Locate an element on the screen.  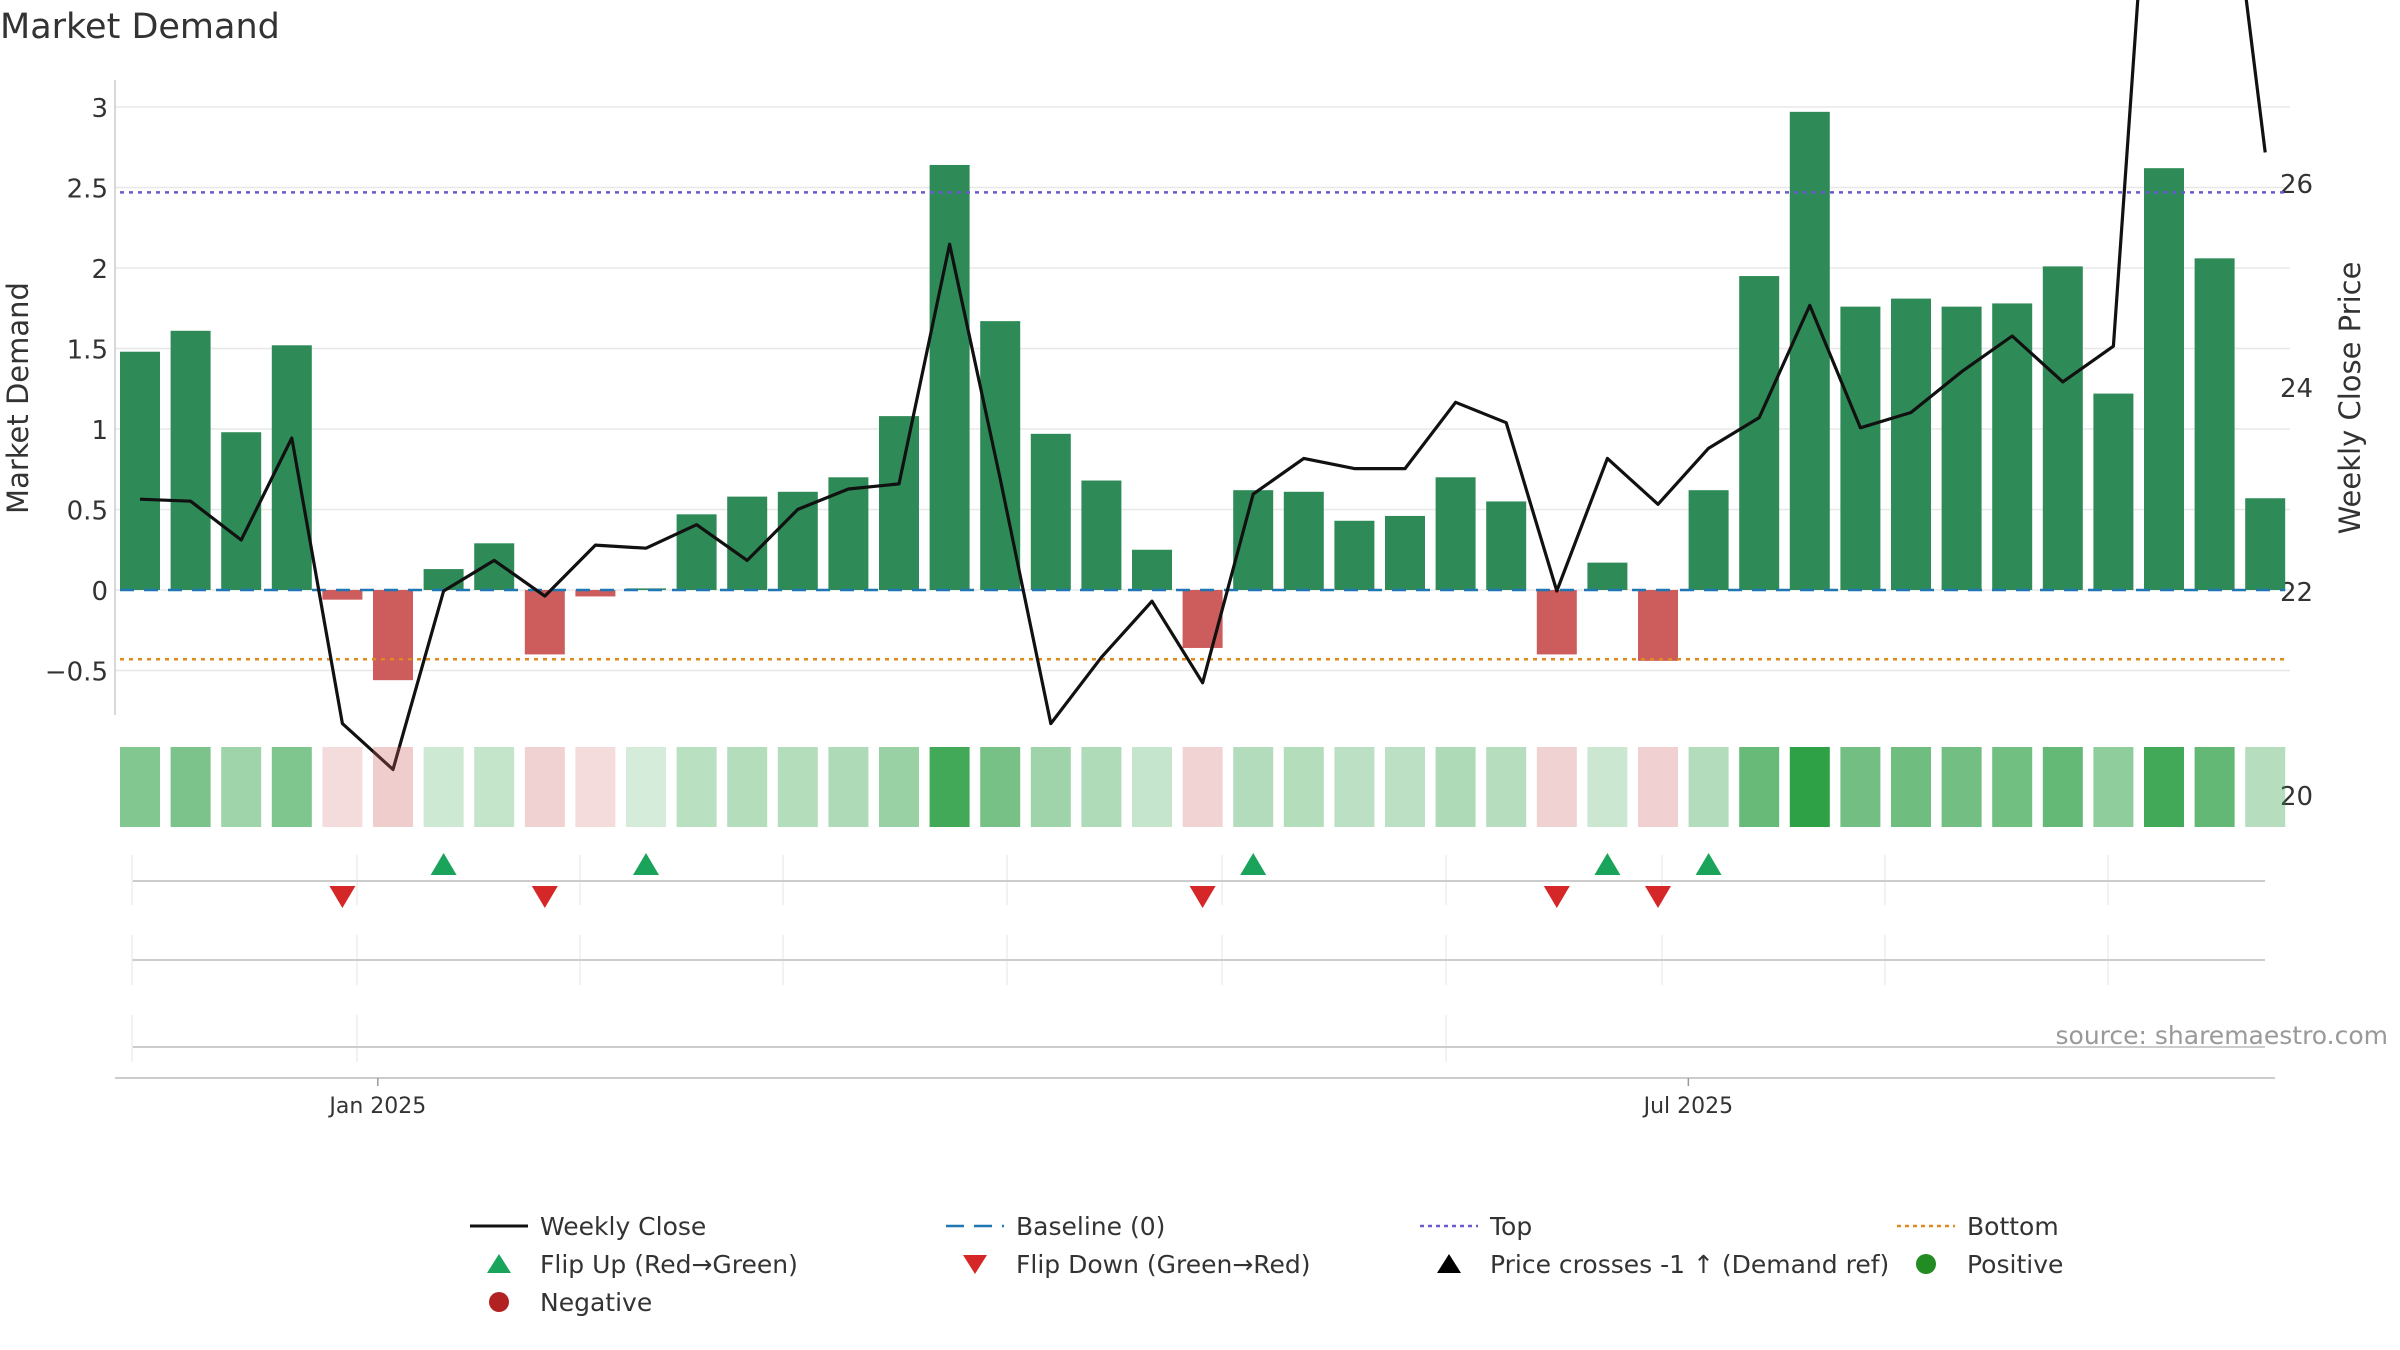
y-tick-label: 3 is located at coordinates (99, 109).